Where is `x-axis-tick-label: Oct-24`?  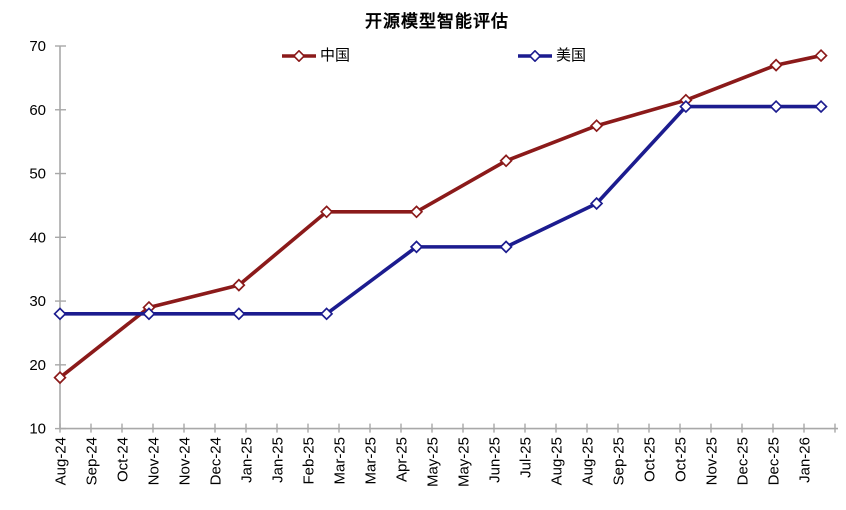 x-axis-tick-label: Oct-24 is located at coordinates (123, 459).